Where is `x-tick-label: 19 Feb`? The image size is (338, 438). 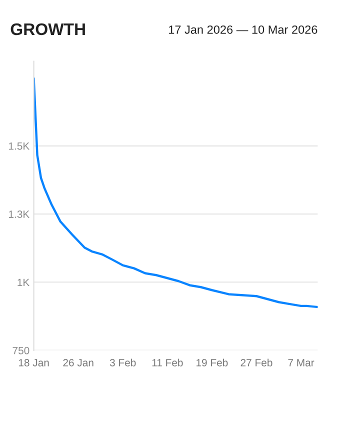
x-tick-label: 19 Feb is located at coordinates (212, 362).